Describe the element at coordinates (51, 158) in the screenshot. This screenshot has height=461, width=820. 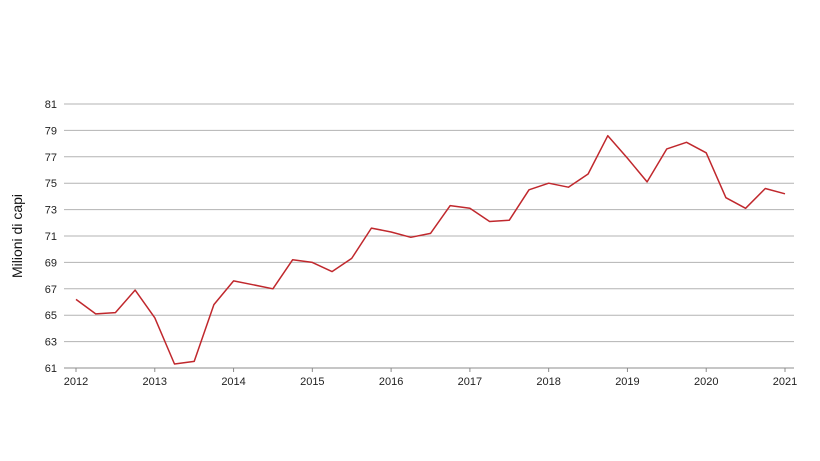
I see `y-tick-label: 77` at that location.